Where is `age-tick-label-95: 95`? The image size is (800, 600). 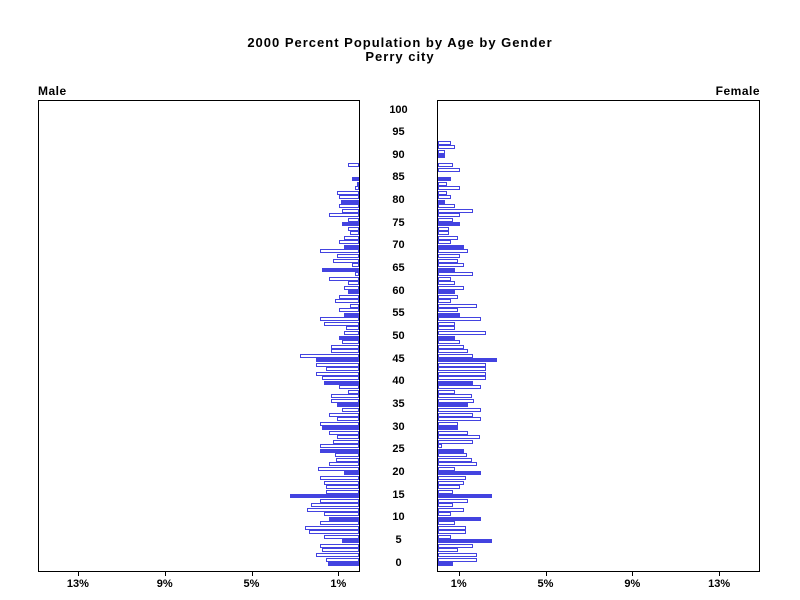
age-tick-label-95: 95 is located at coordinates (398, 132).